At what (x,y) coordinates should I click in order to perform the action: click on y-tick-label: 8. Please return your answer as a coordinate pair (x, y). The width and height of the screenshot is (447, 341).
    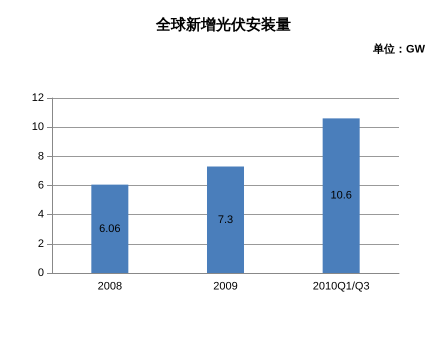
    Looking at the image, I should click on (41, 156).